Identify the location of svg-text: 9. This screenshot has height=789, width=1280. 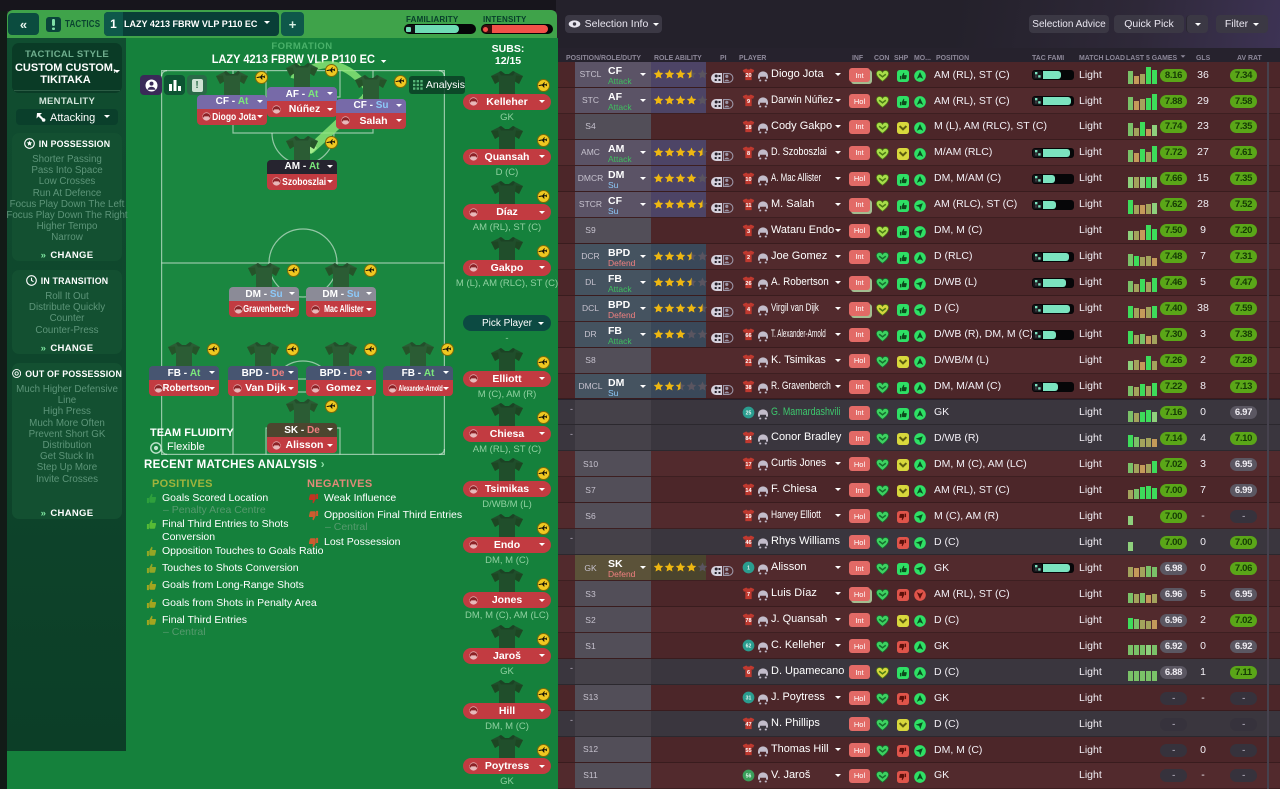
(748, 102).